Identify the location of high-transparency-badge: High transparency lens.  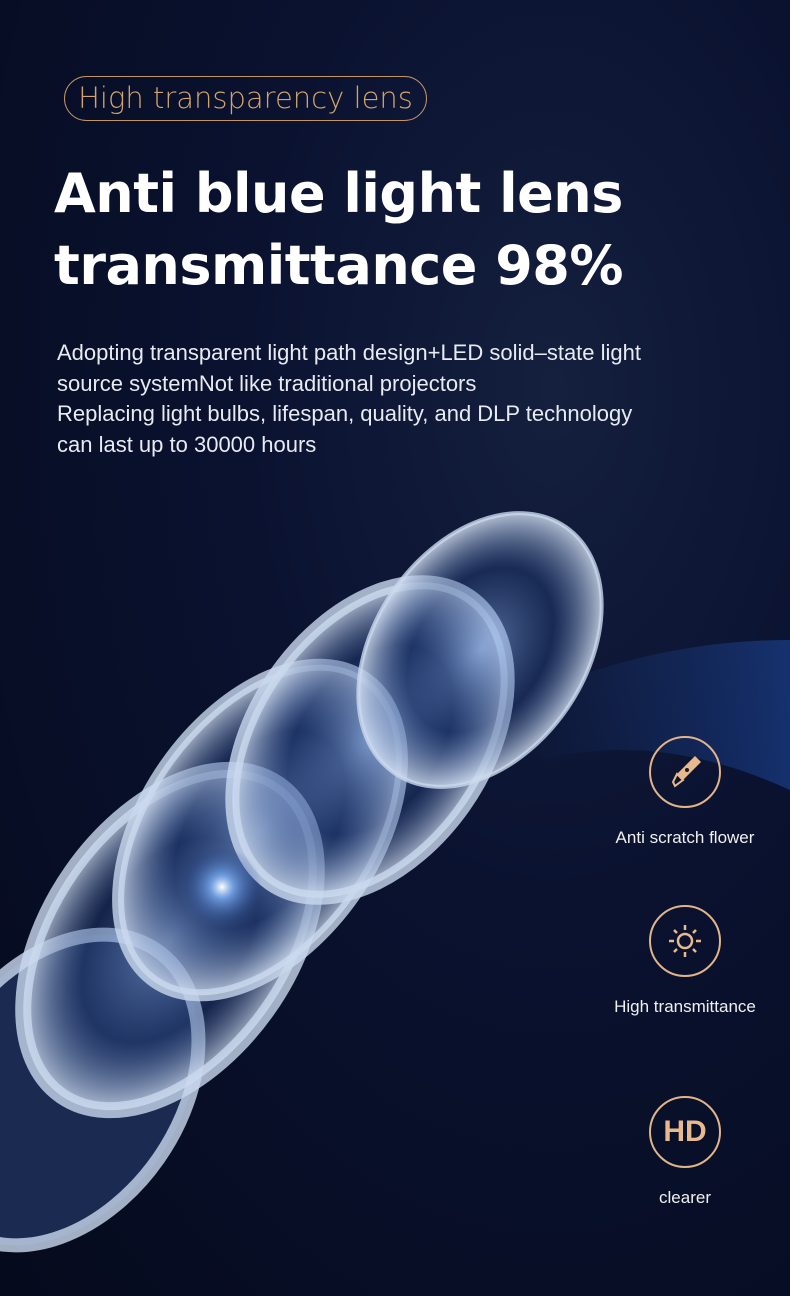
(245, 98).